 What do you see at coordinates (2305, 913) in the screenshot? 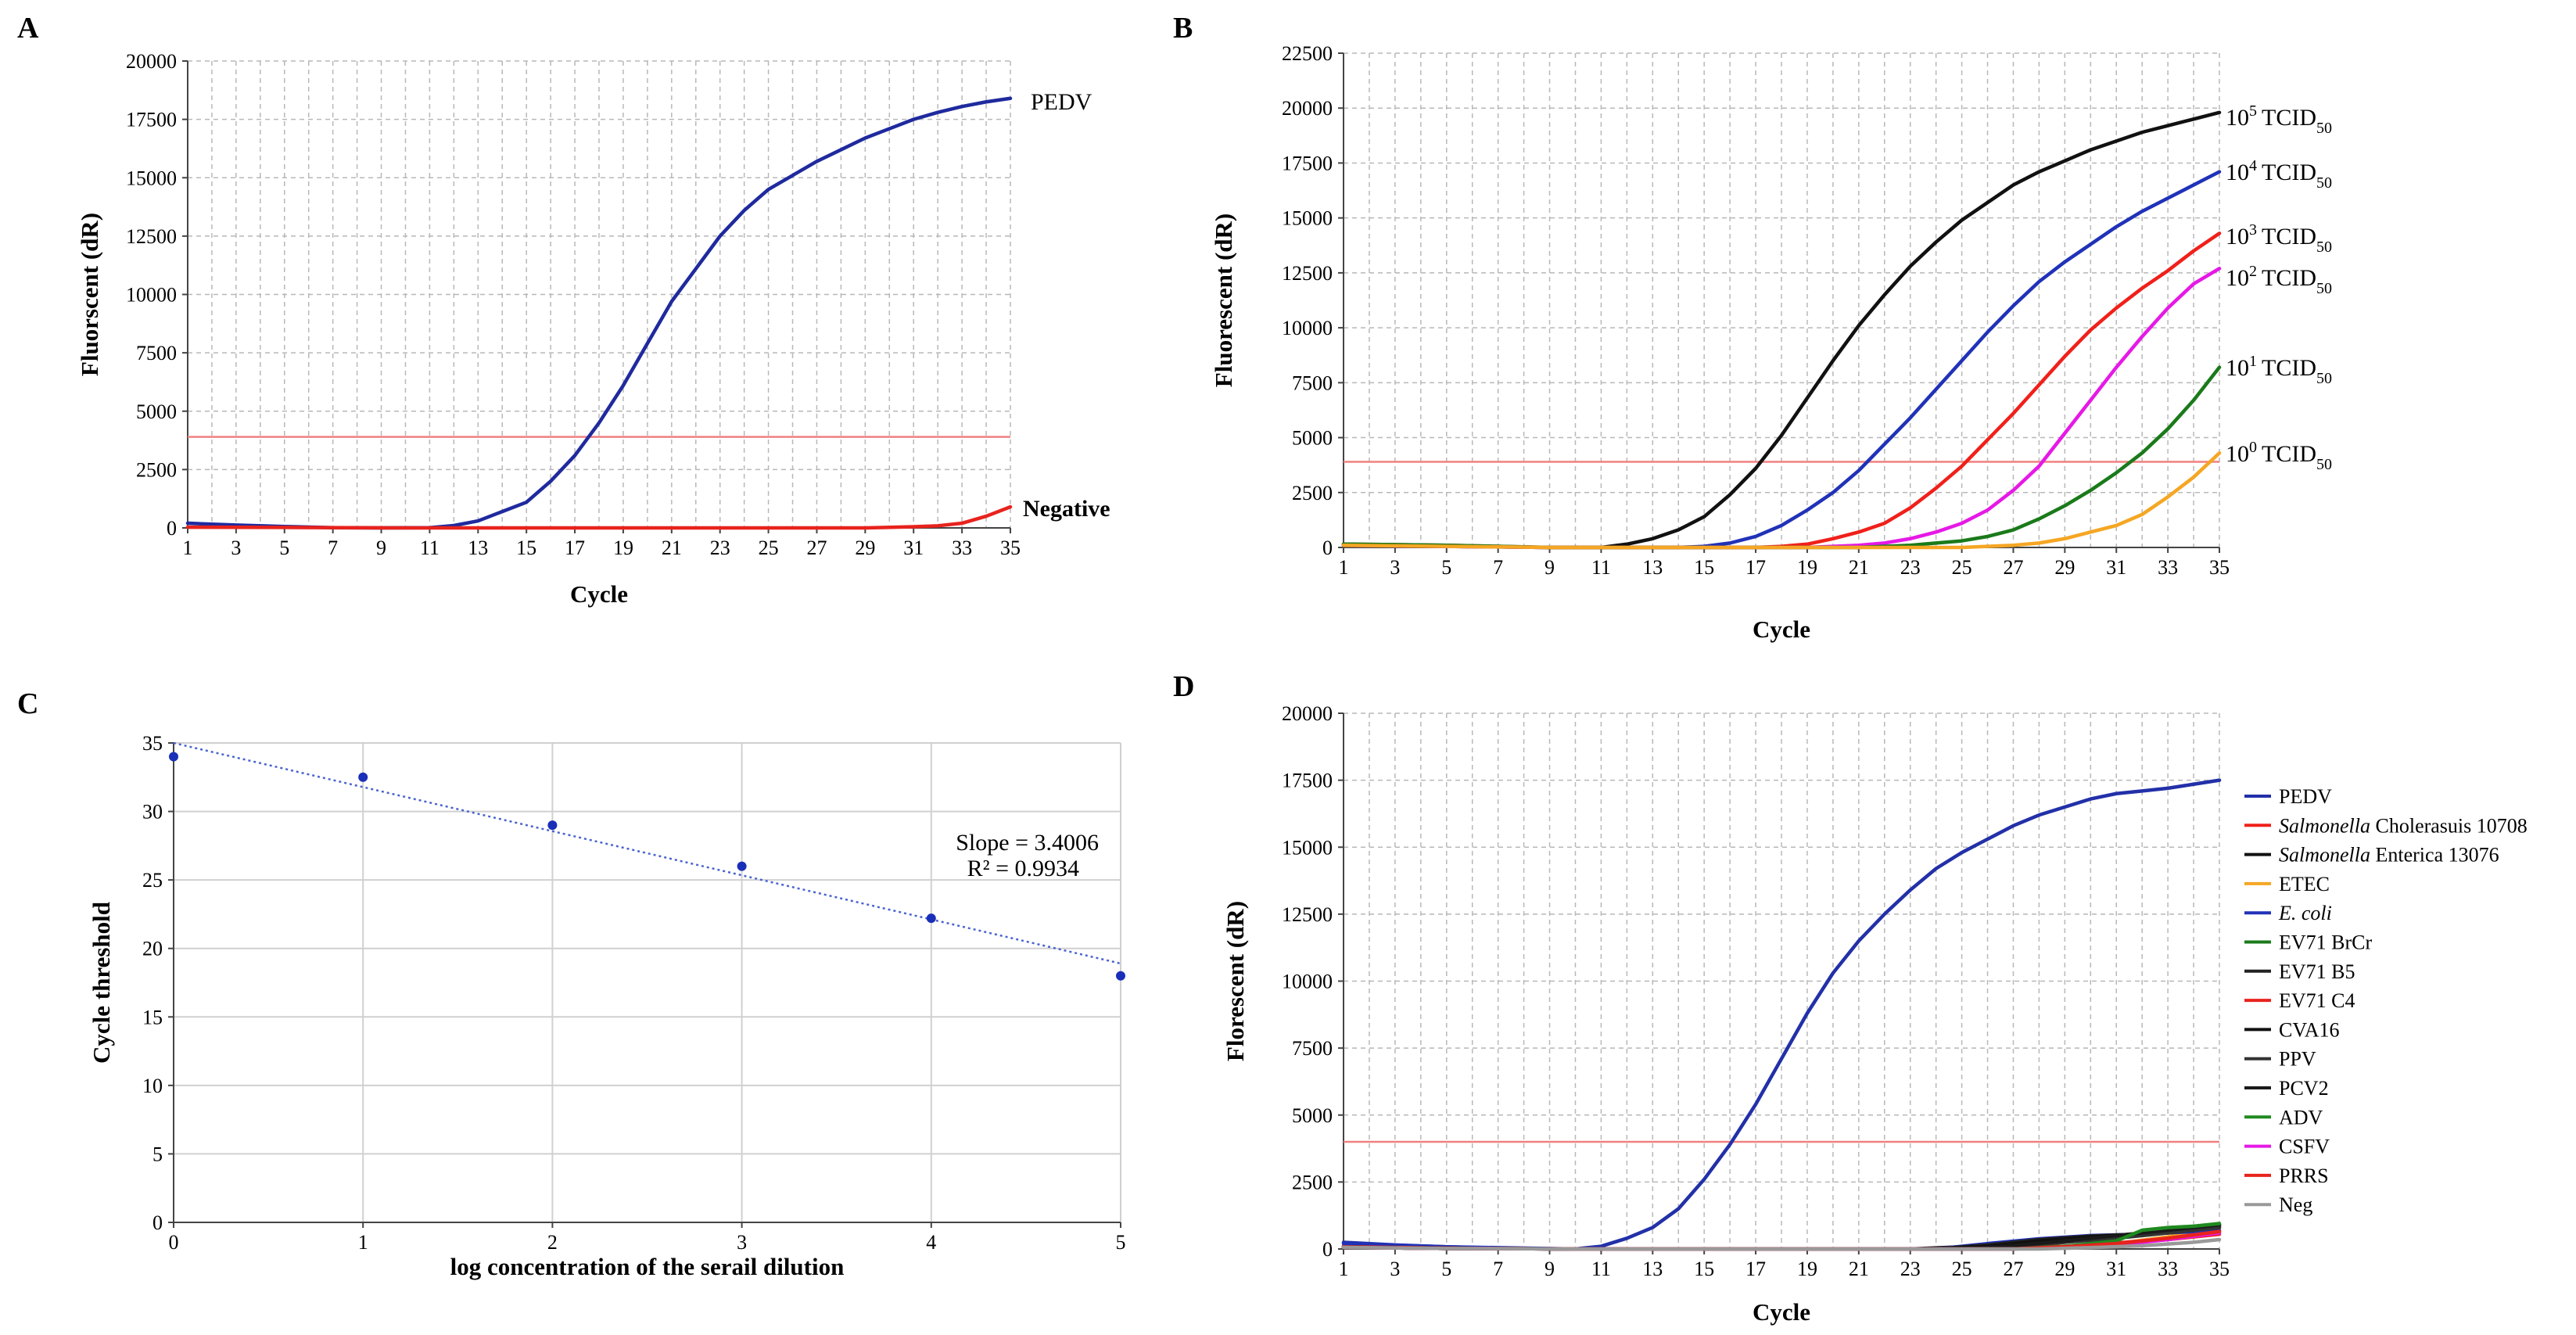
I see `panel-d-legend-label-4: E. coli` at bounding box center [2305, 913].